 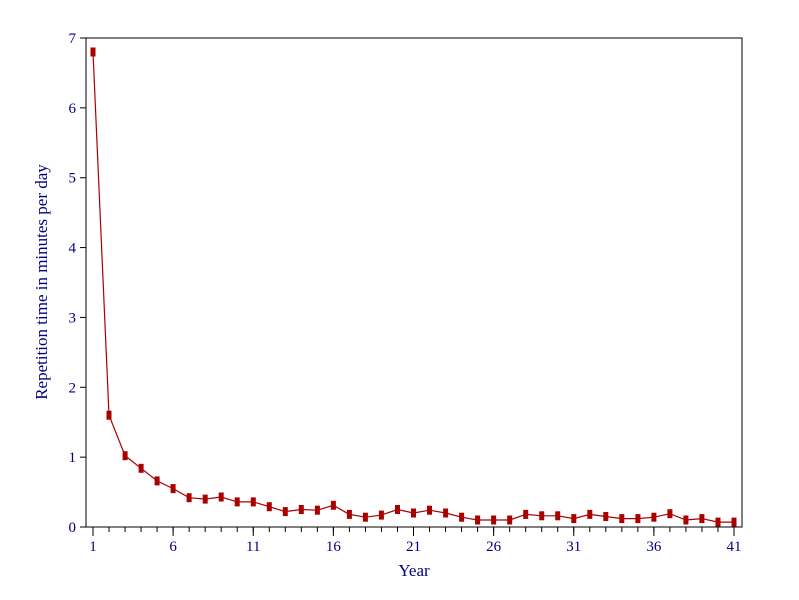 I want to click on x-tick-label: 31, so click(x=573, y=547).